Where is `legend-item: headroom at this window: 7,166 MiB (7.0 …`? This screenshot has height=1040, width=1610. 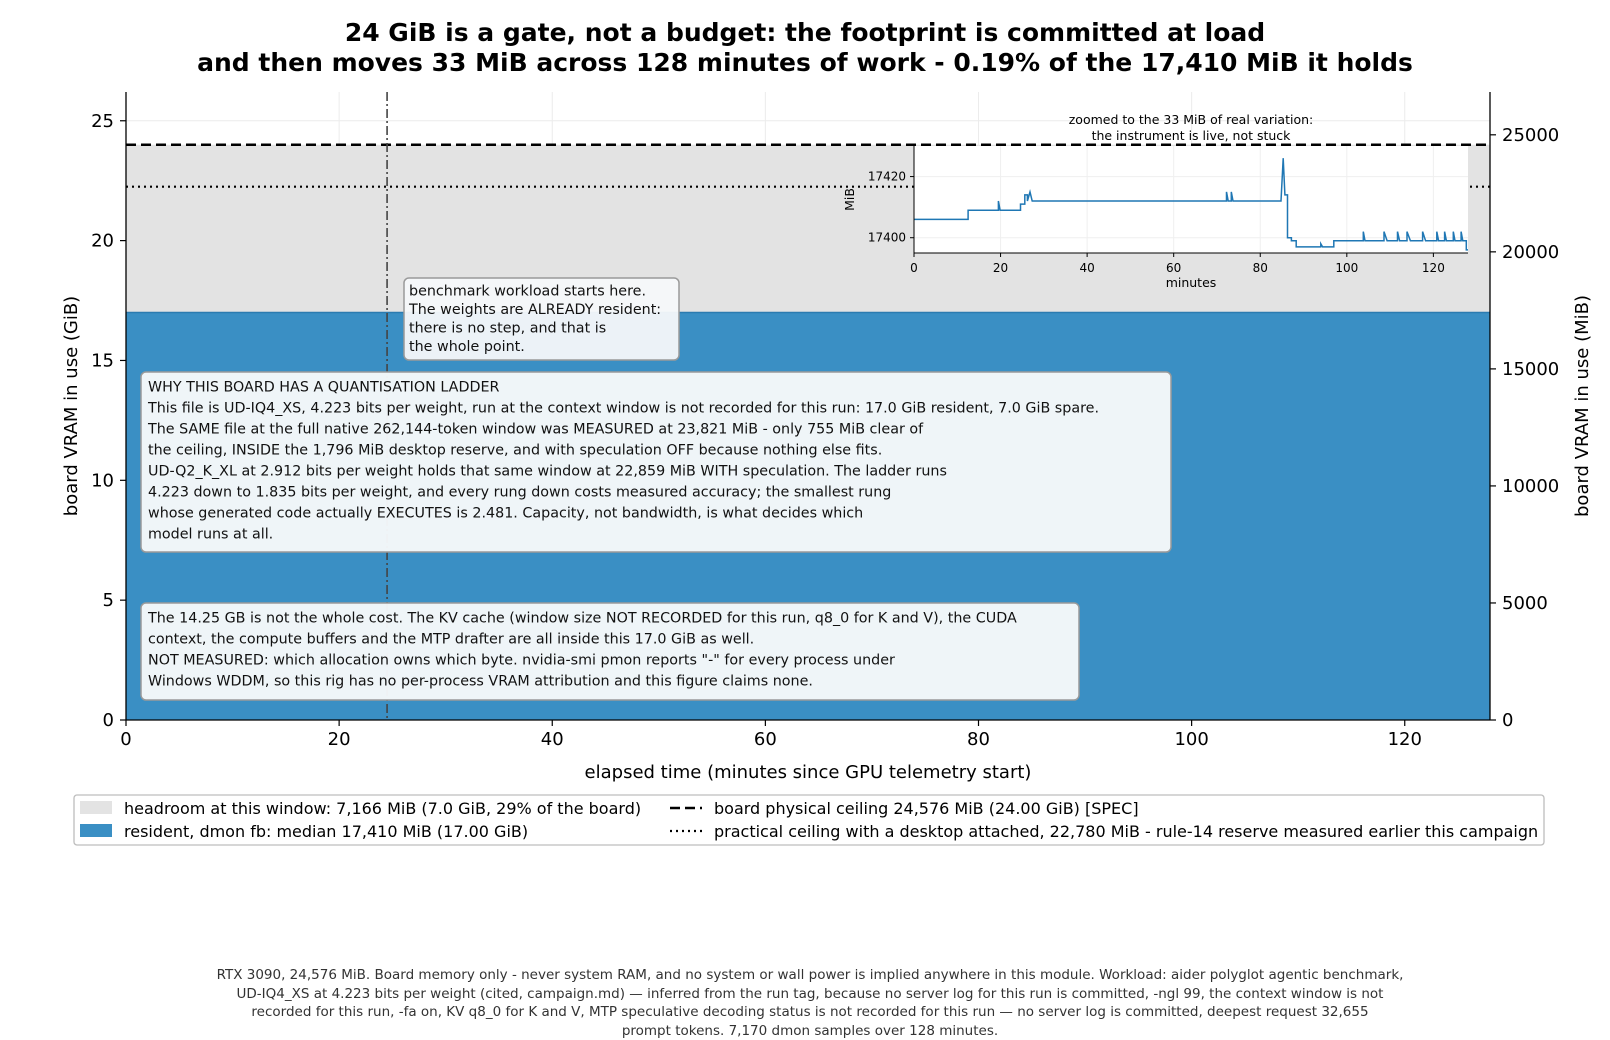
legend-item: headroom at this window: 7,166 MiB (7.0 … is located at coordinates (360, 808).